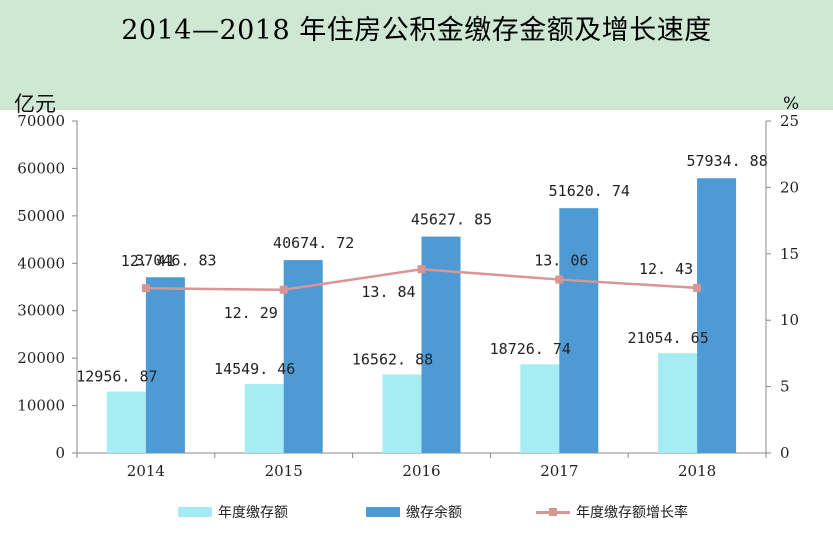  I want to click on x-axis-tick-label: 2016, so click(421, 471).